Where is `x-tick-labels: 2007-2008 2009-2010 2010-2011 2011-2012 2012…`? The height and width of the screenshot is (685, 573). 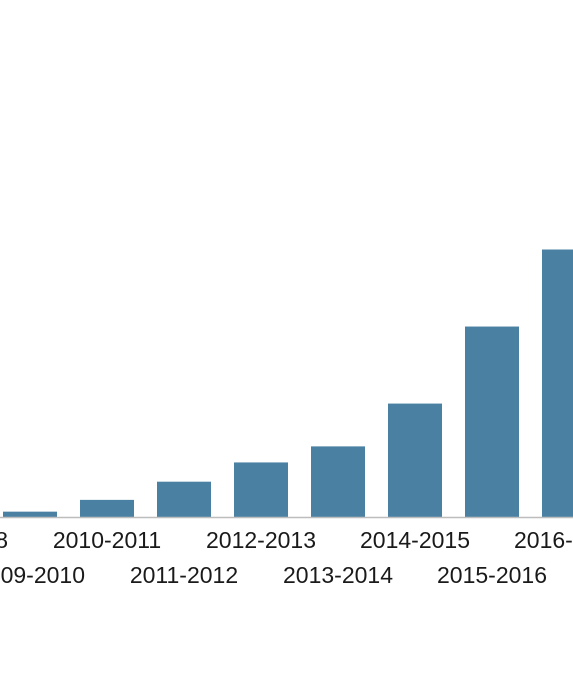
x-tick-labels: 2007-2008 2009-2010 2010-2011 2011-2012 2012… is located at coordinates (286, 557).